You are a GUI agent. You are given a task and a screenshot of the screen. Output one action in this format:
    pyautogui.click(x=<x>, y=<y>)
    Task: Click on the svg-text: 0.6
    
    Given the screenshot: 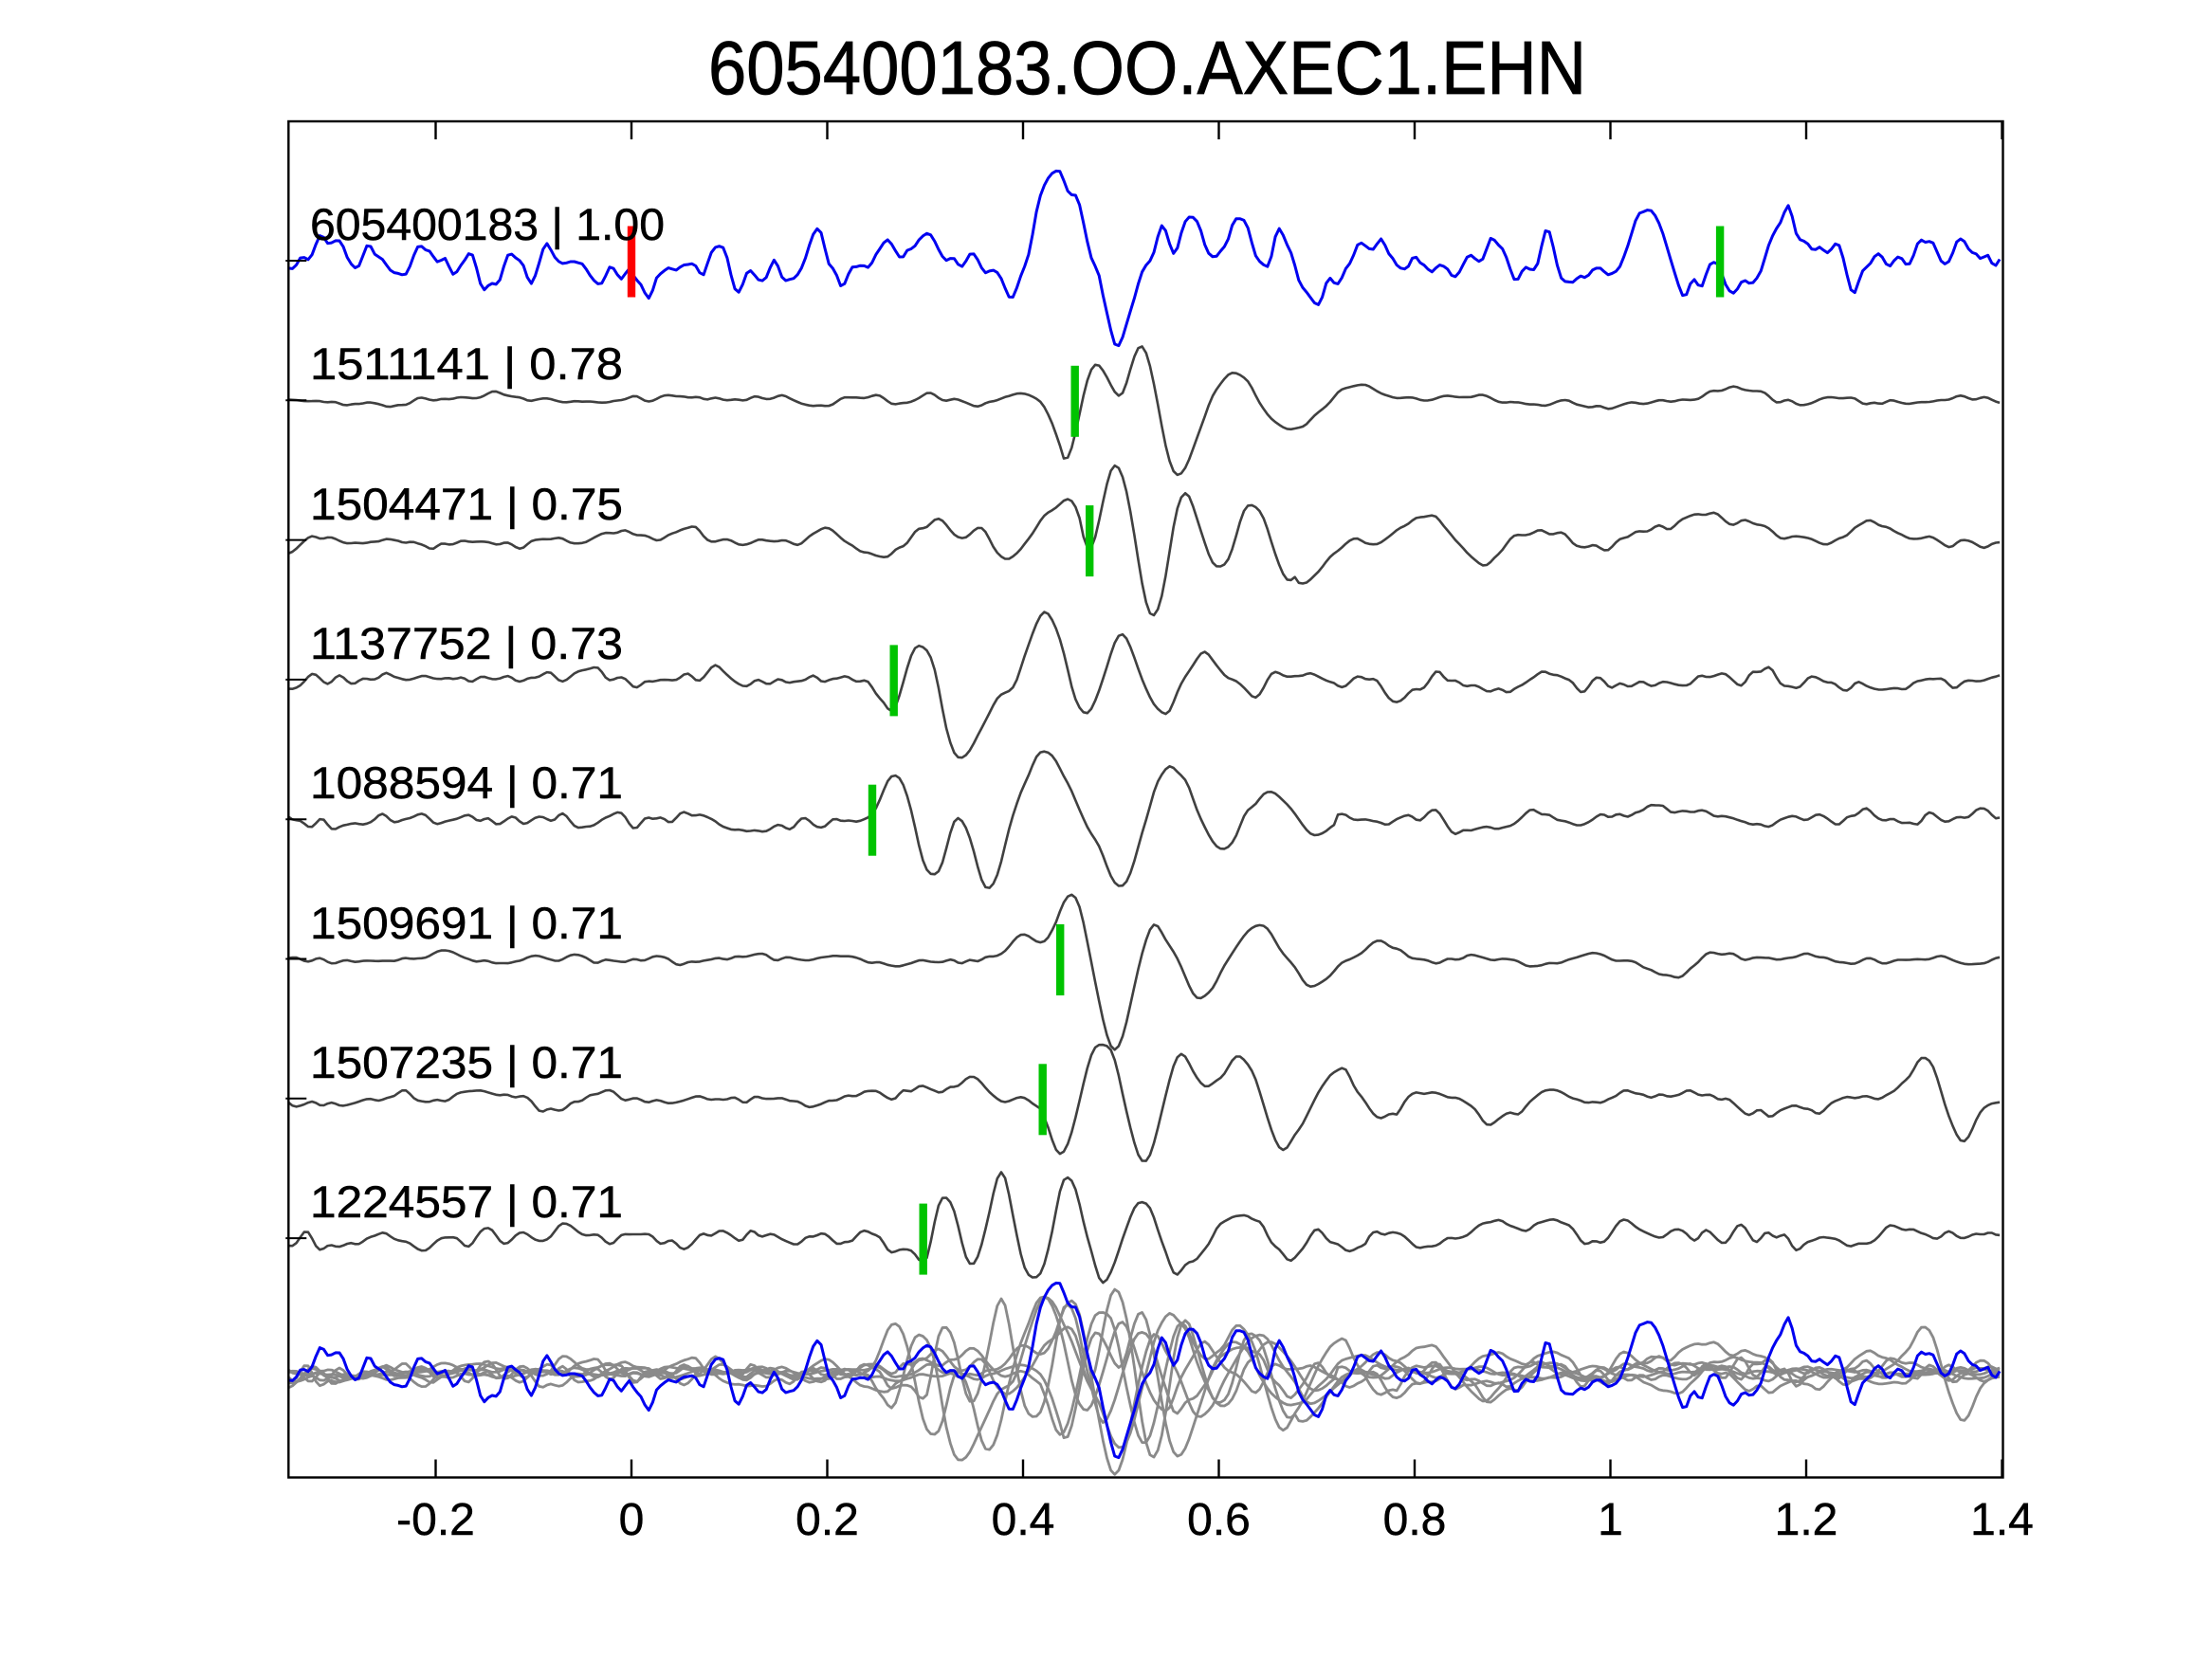 What is the action you would take?
    pyautogui.click(x=1219, y=1520)
    